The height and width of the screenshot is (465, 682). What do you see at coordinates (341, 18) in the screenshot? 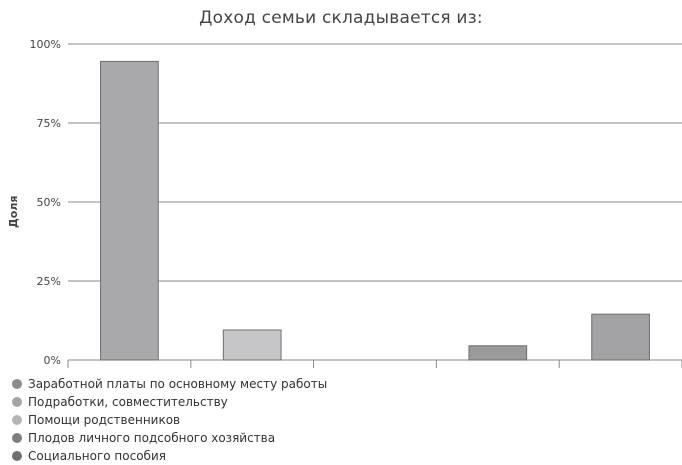
I see `chart-title: Доход семьи складывается из:` at bounding box center [341, 18].